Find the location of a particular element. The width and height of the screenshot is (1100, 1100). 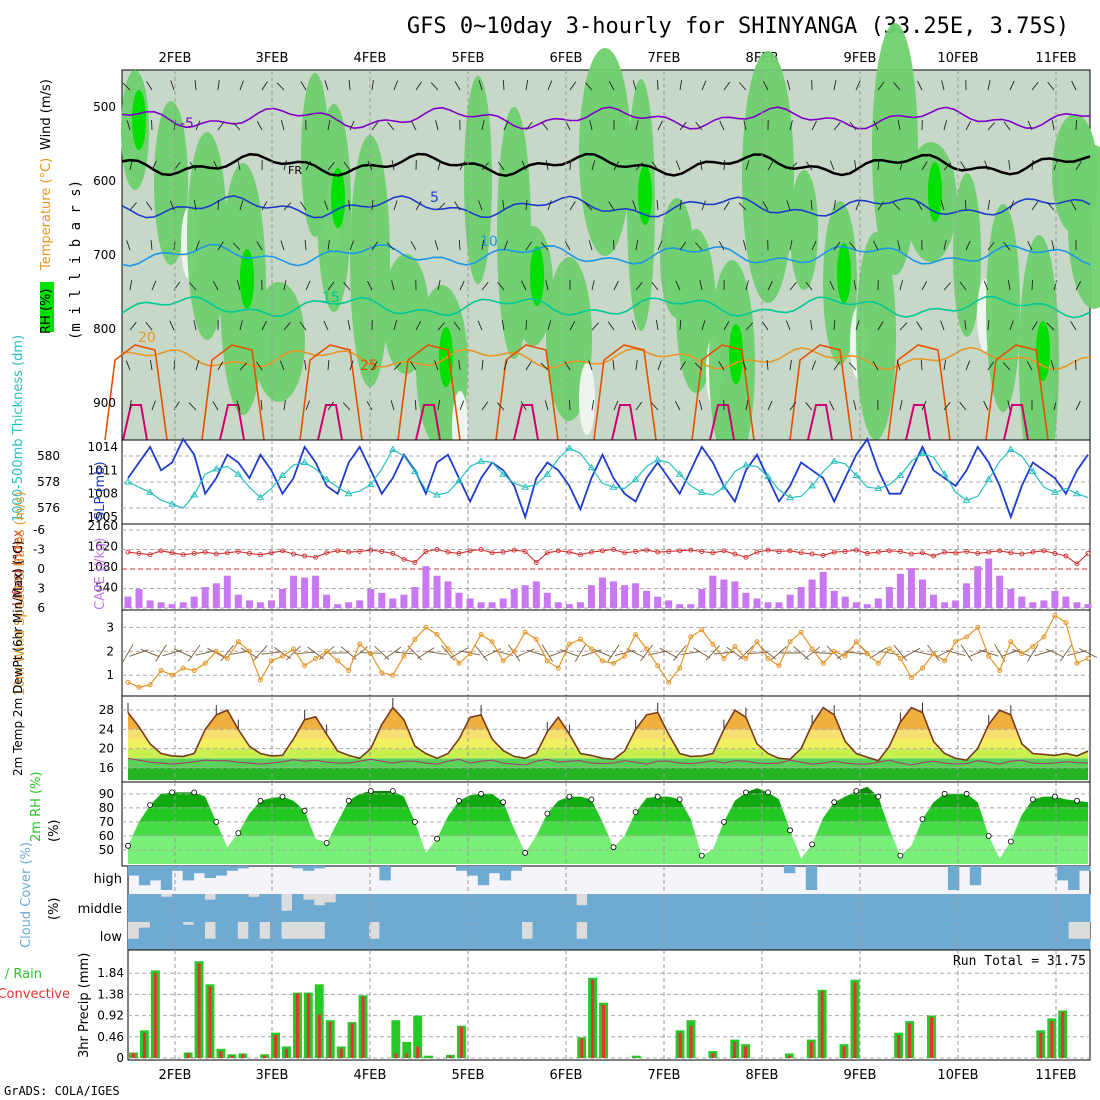

thickness-line is located at coordinates (608, 478).